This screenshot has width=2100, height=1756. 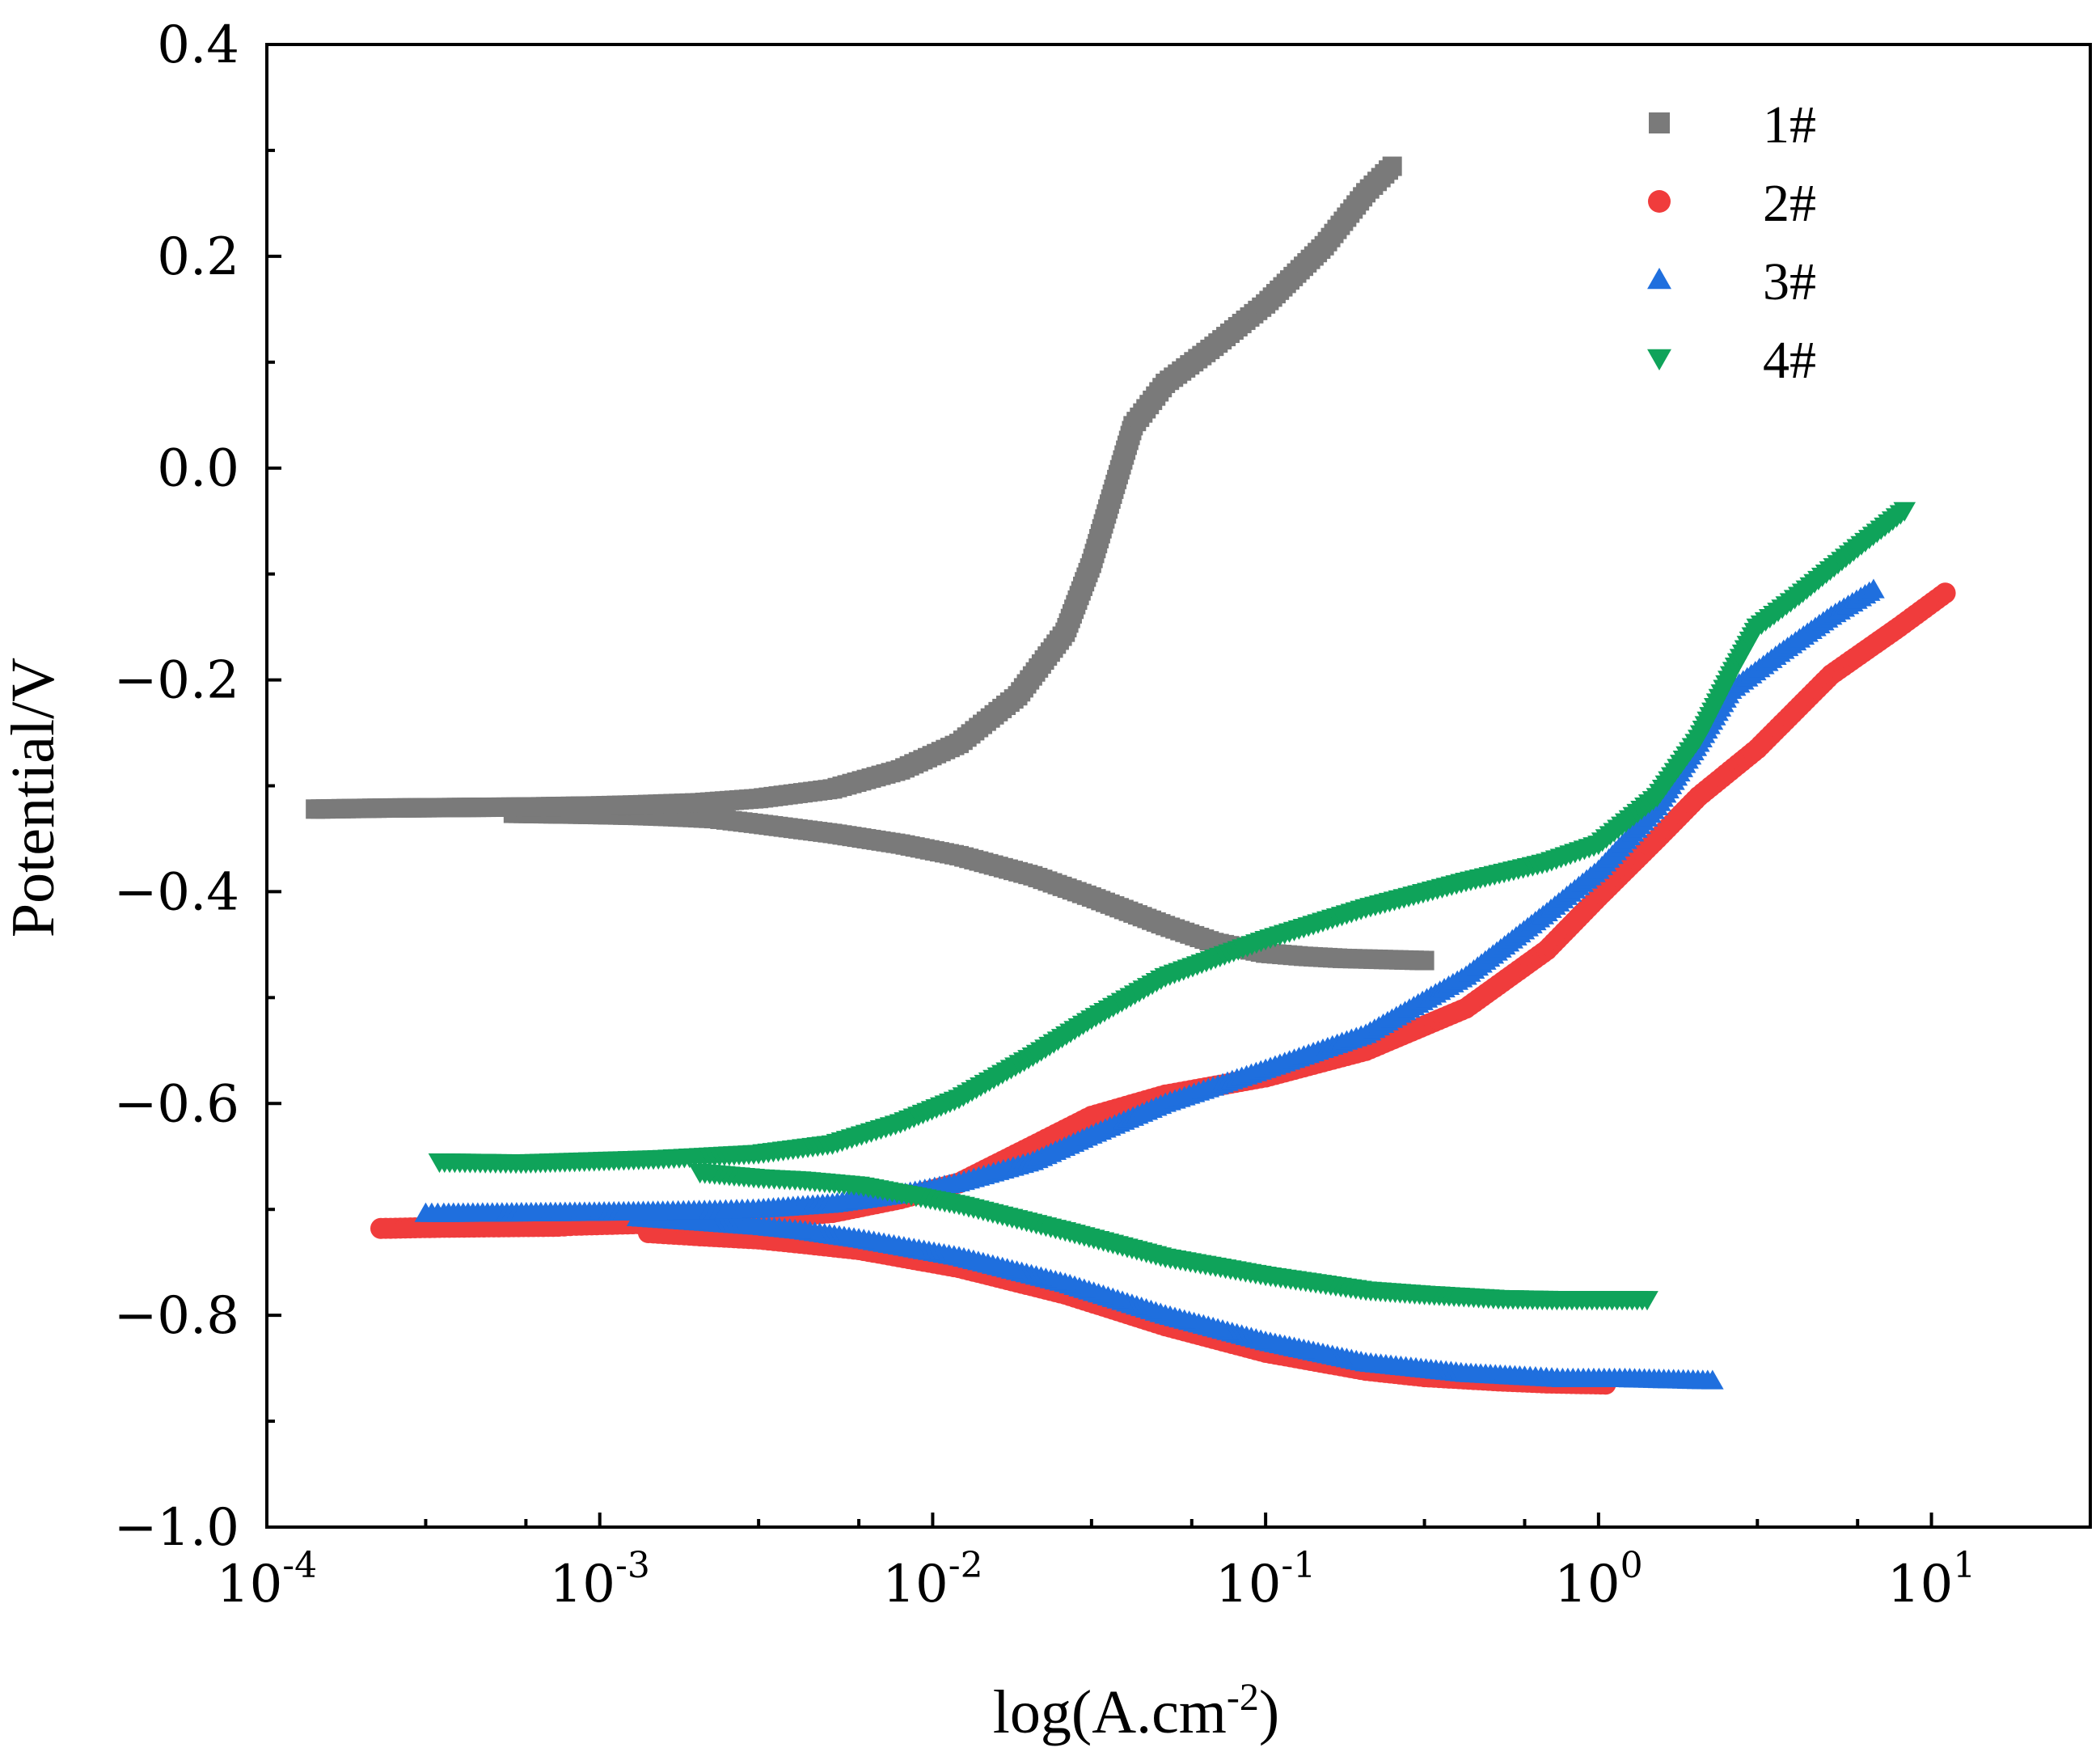 I want to click on legend-label: 3#, so click(x=1789, y=281).